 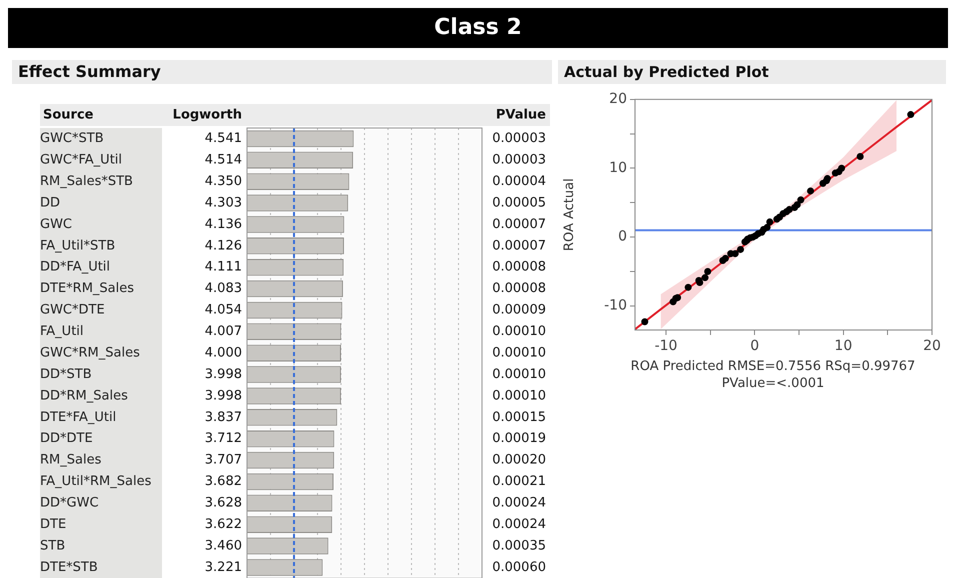 What do you see at coordinates (75, 267) in the screenshot?
I see `y-tick-label: DD*FA_Util` at bounding box center [75, 267].